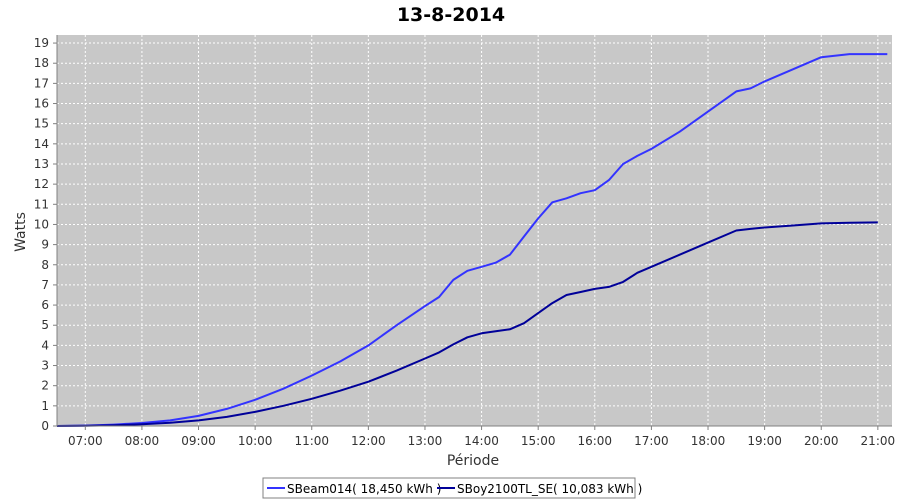 The height and width of the screenshot is (500, 900). I want to click on x-tick-label: 14:00, so click(481, 441).